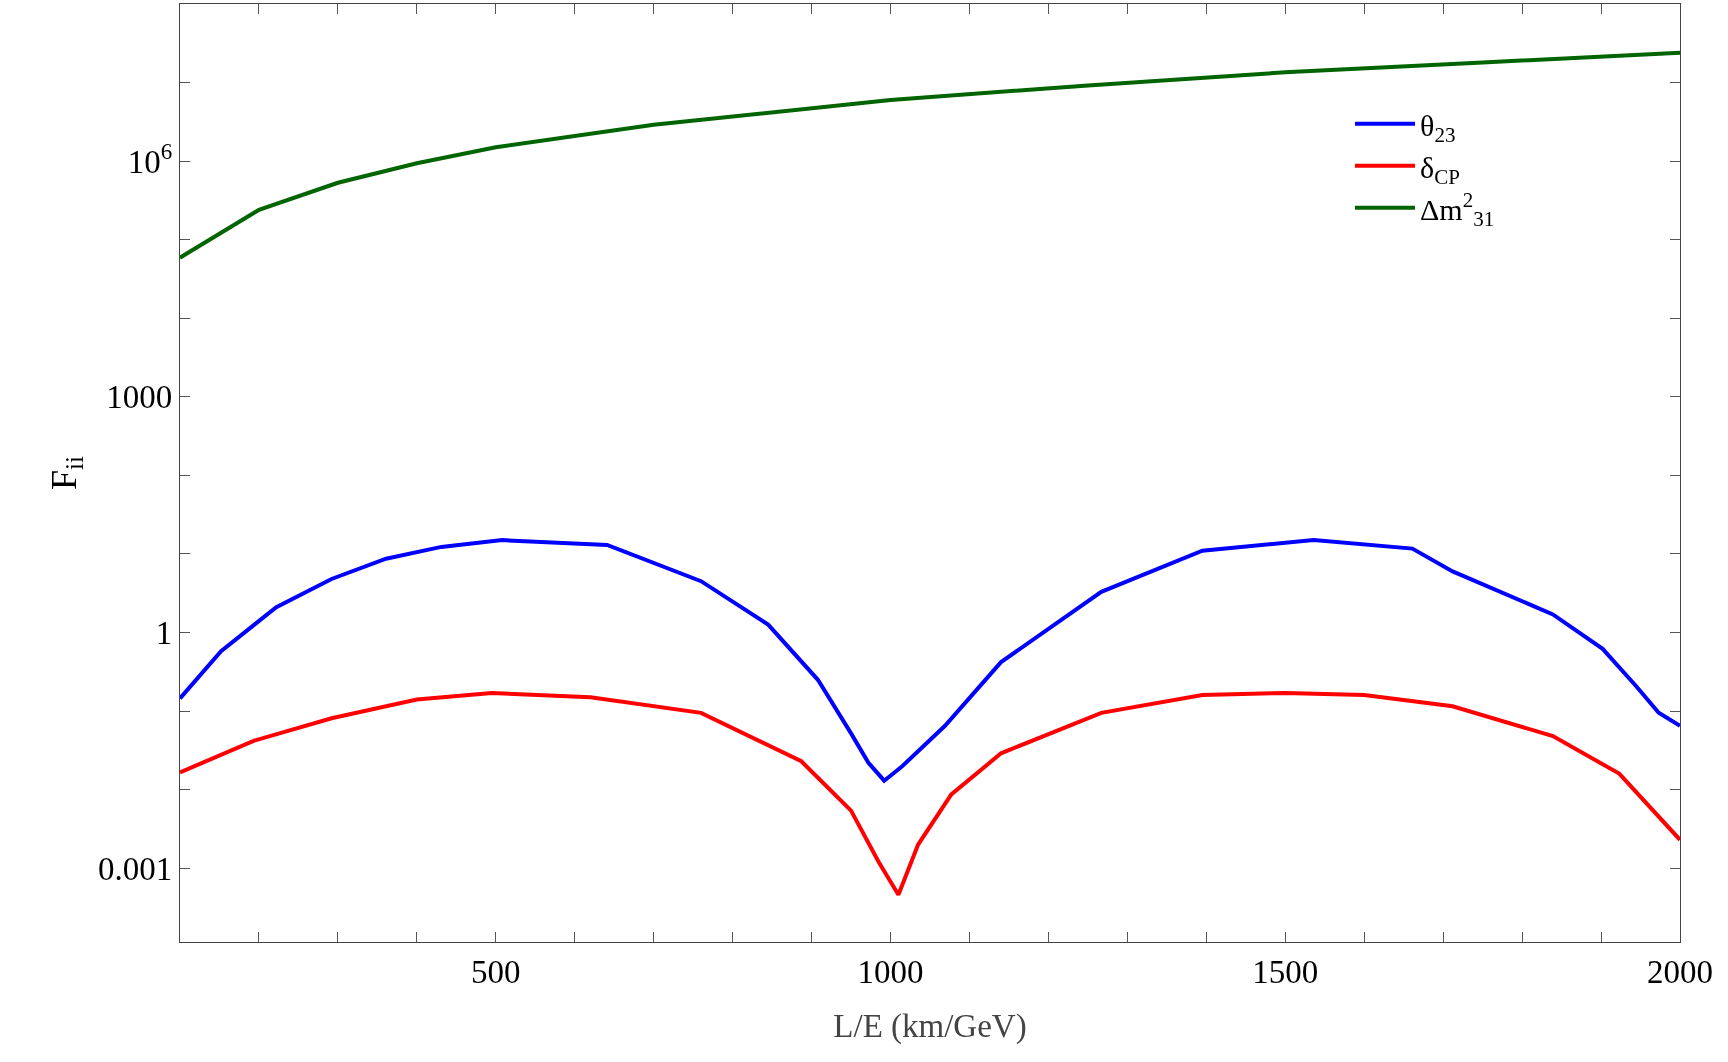  Describe the element at coordinates (135, 868) in the screenshot. I see `y-tick-label: 0.001` at that location.